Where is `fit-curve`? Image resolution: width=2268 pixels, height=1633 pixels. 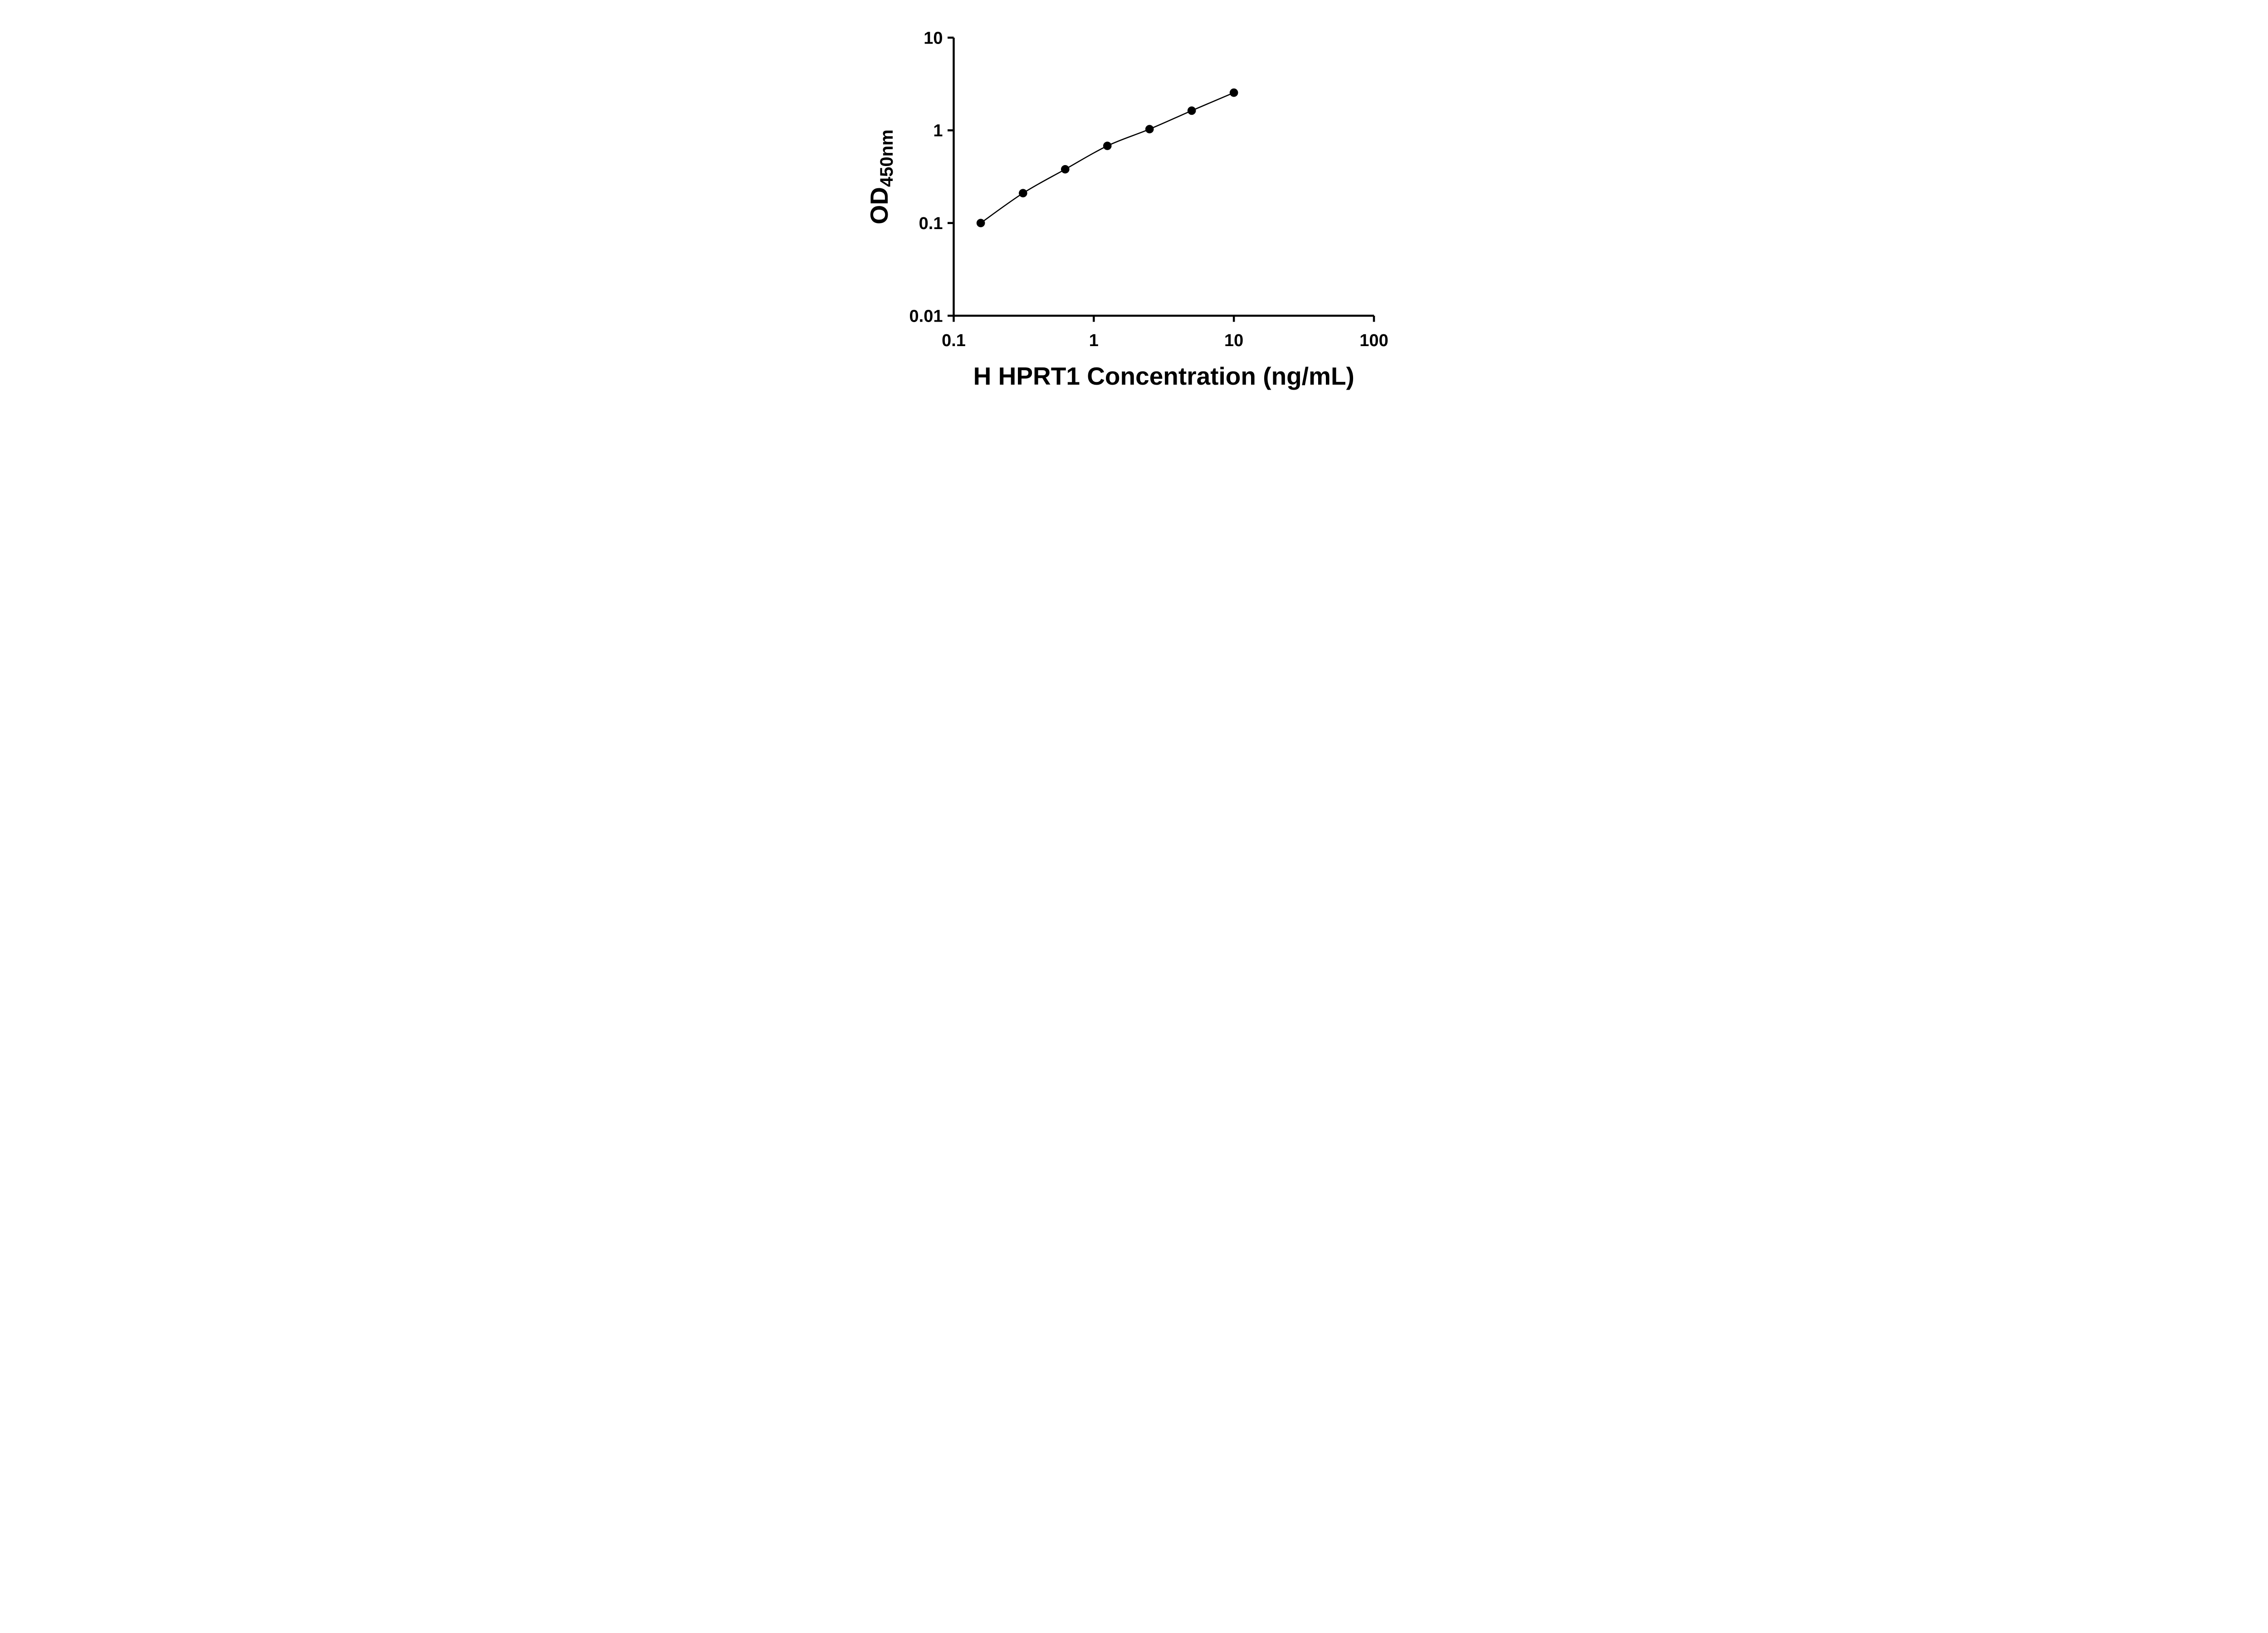
fit-curve is located at coordinates (1107, 158).